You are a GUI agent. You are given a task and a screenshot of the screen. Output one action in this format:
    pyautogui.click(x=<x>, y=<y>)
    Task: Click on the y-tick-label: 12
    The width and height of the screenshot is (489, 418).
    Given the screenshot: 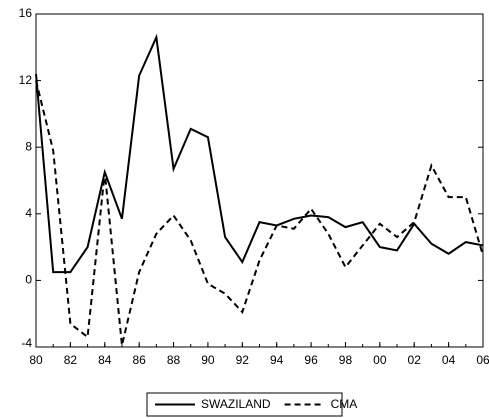 What is the action you would take?
    pyautogui.click(x=26, y=80)
    